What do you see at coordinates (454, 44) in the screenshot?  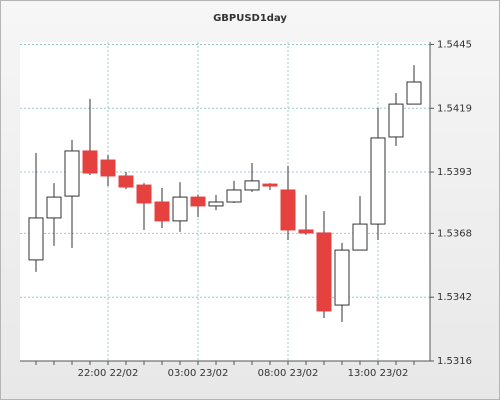 I see `y-tick-label: 1.5445` at bounding box center [454, 44].